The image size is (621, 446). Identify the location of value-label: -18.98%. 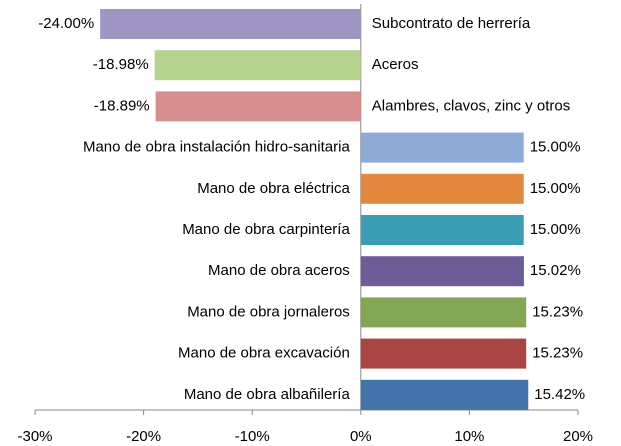
(121, 64).